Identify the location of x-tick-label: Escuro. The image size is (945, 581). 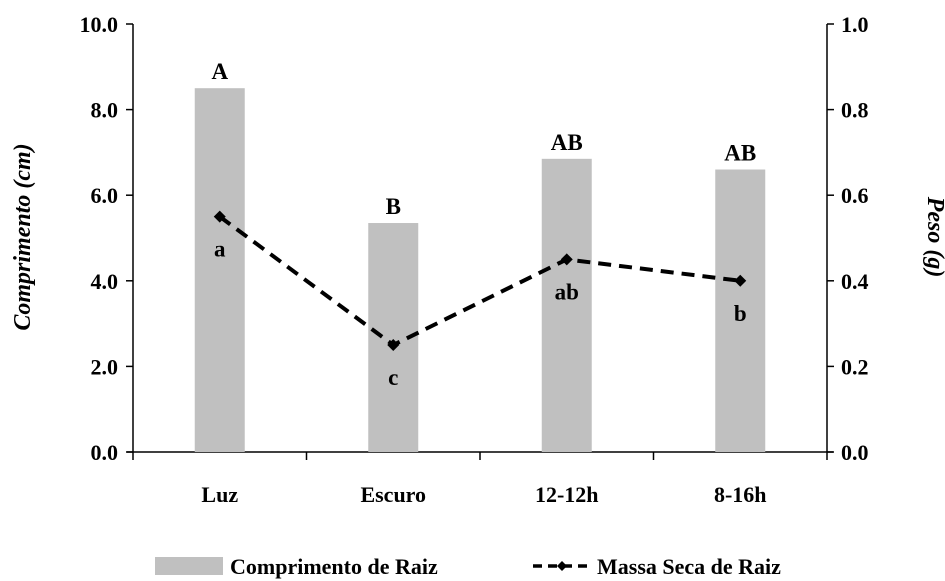
(393, 494).